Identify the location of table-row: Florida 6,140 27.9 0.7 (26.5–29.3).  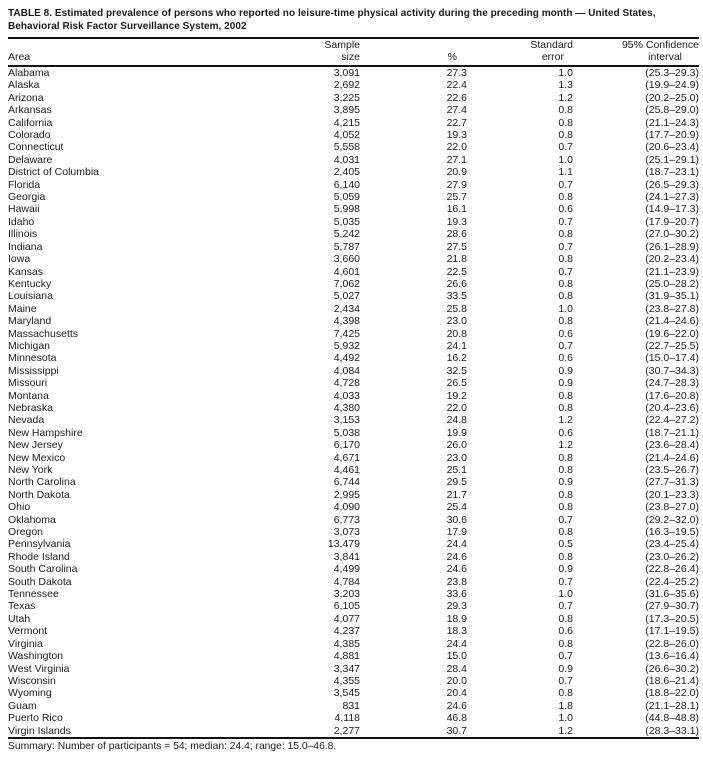
(353, 185).